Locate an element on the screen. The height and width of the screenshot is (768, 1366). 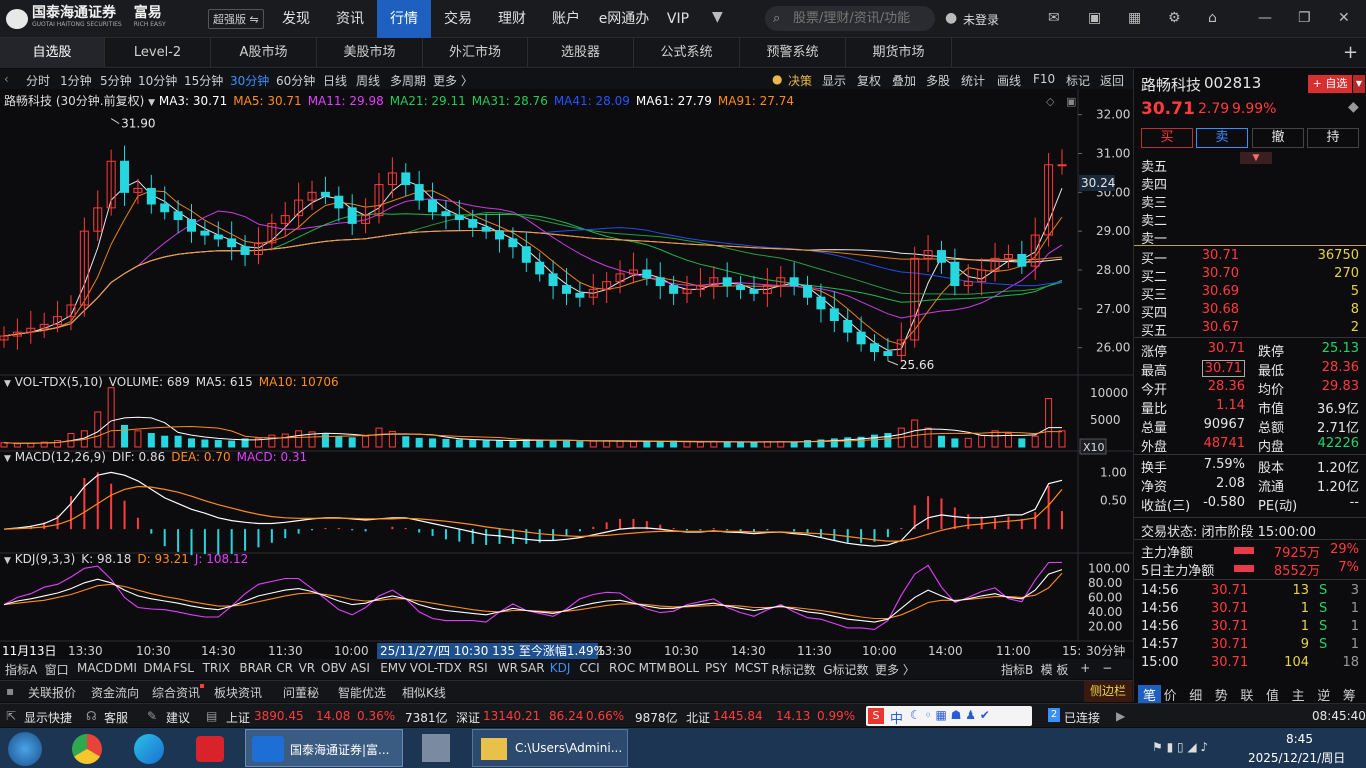
sidebar-toggle: 侧边栏 is located at coordinates (1108, 691).